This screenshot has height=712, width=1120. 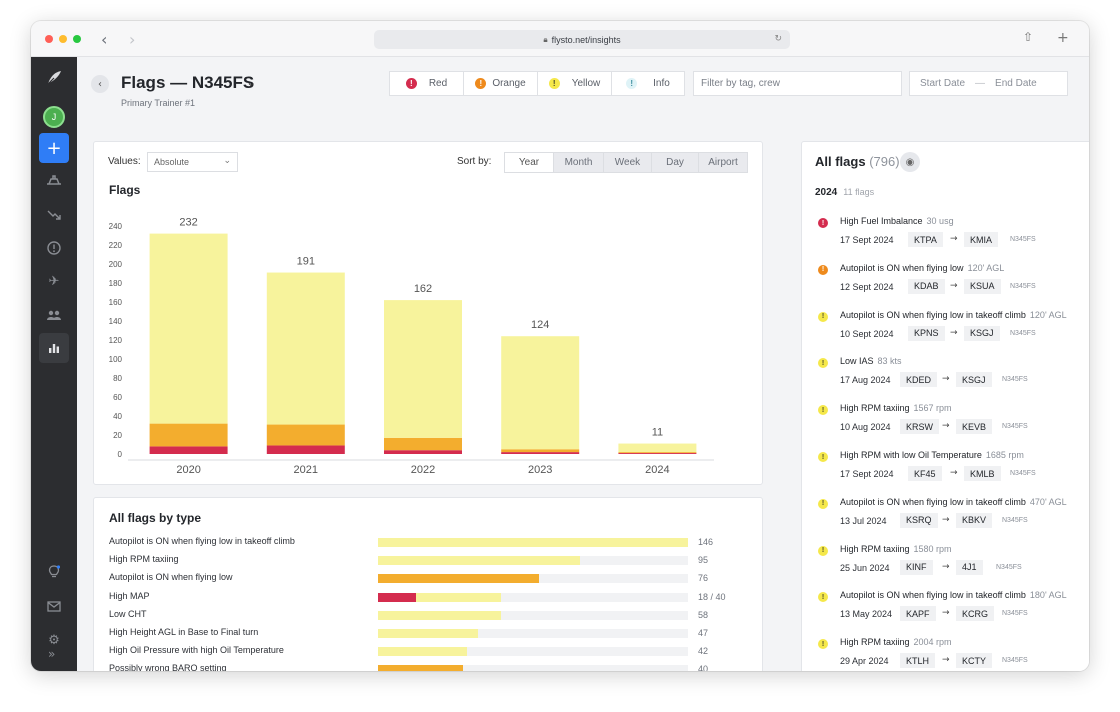 What do you see at coordinates (910, 162) in the screenshot?
I see `globe-icon: ◉` at bounding box center [910, 162].